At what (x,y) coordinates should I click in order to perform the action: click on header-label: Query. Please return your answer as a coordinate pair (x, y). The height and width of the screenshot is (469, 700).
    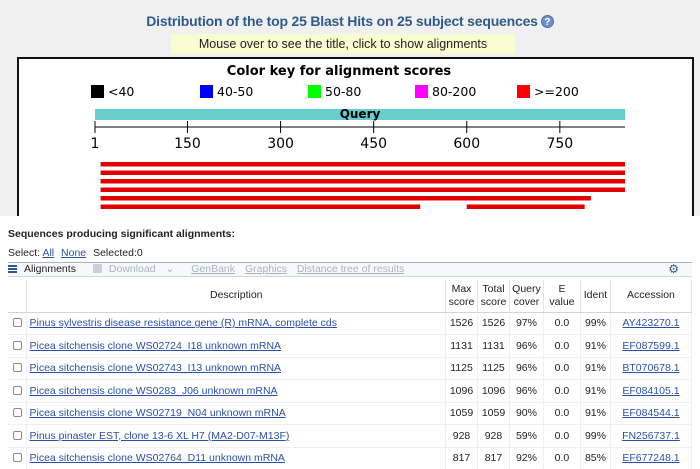
    Looking at the image, I should click on (526, 288).